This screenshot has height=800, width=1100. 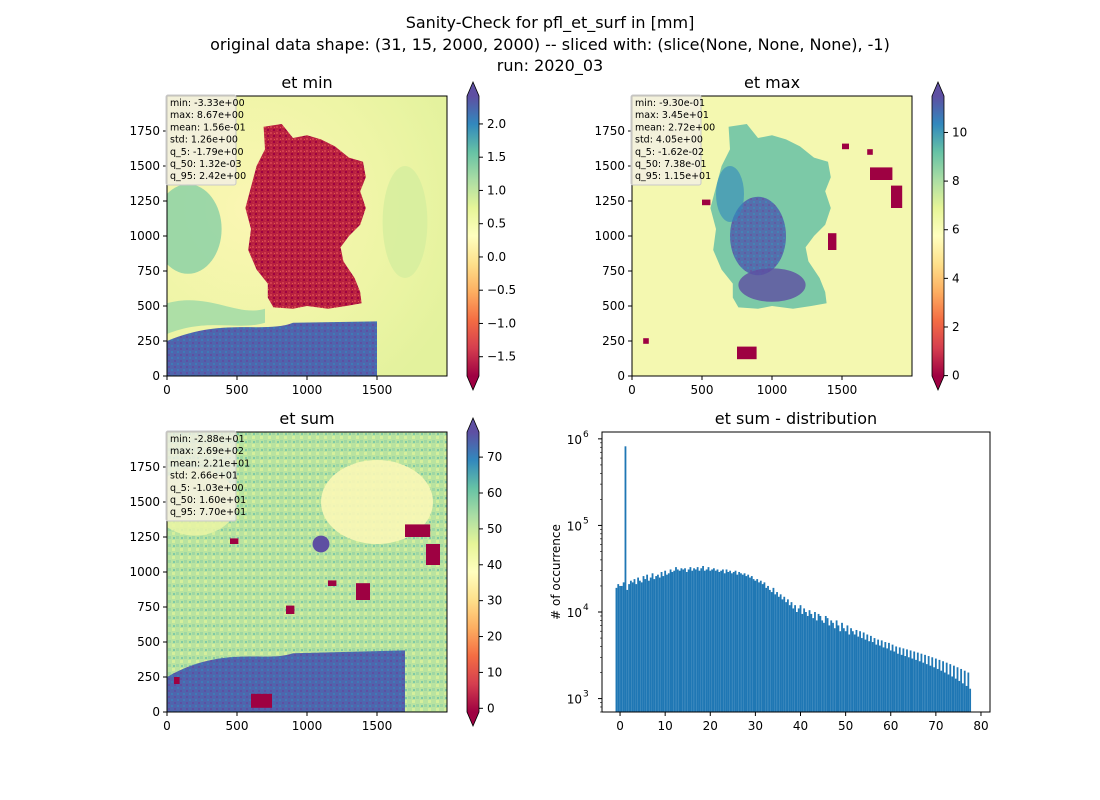 What do you see at coordinates (501, 323) in the screenshot?
I see `colorbar-tick-label: −1.0` at bounding box center [501, 323].